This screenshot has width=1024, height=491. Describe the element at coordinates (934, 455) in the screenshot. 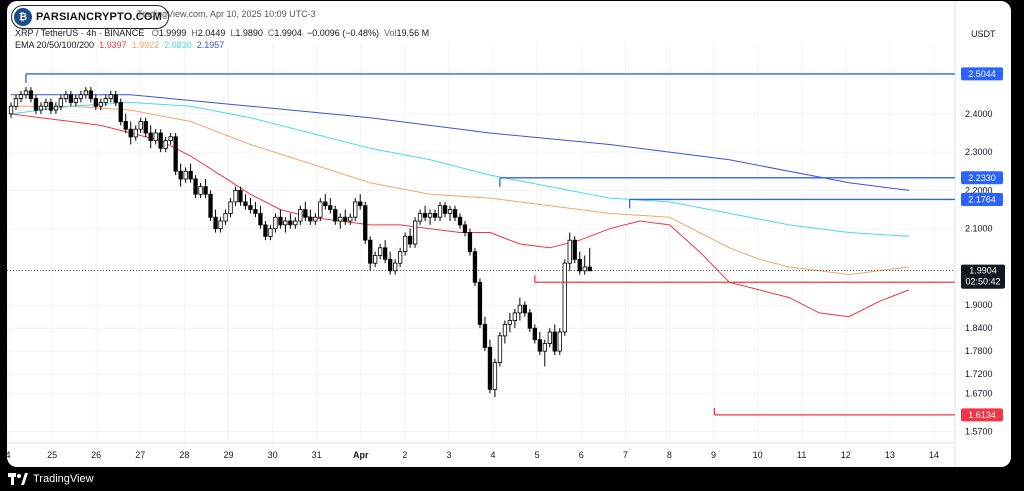

I see `x-tick-label: 14` at that location.